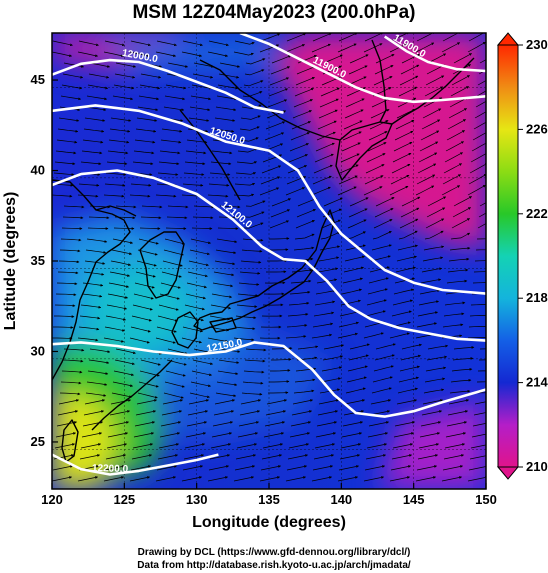 The image size is (548, 573). Describe the element at coordinates (91, 280) in the screenshot. I see `coastline-china-east` at that location.